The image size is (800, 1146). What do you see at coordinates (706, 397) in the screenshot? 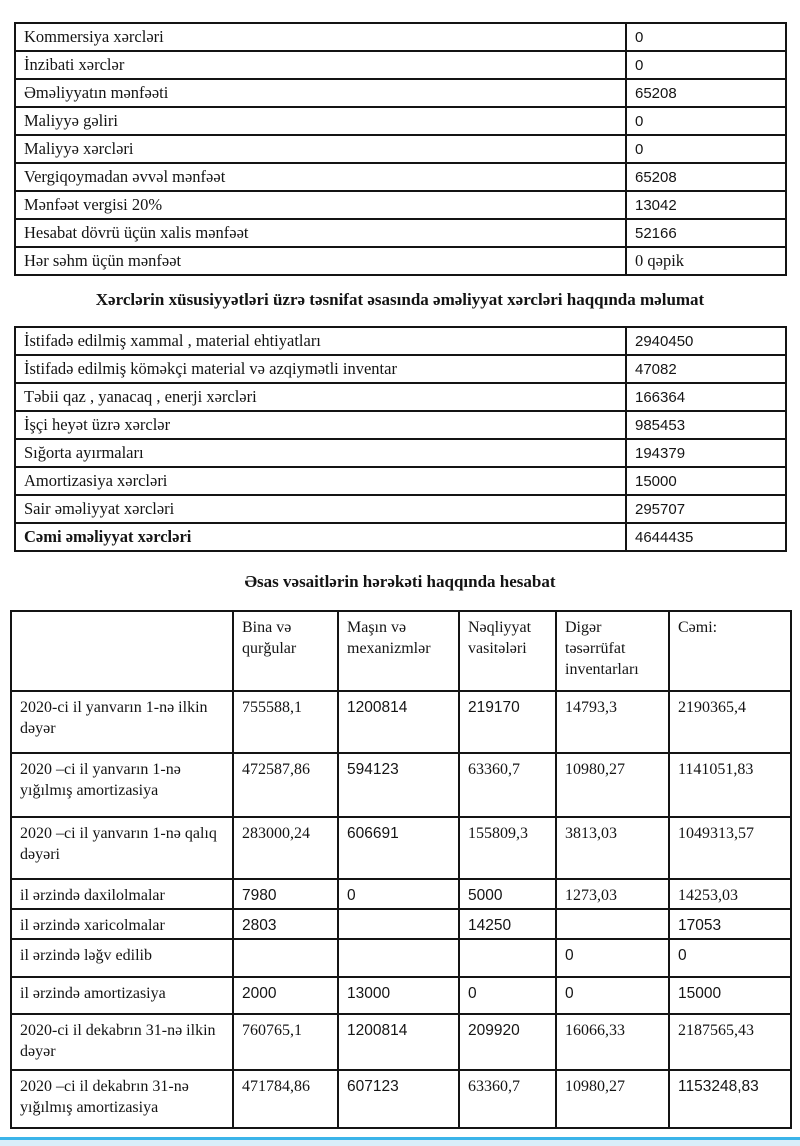
I see `row-value: 166364` at bounding box center [706, 397].